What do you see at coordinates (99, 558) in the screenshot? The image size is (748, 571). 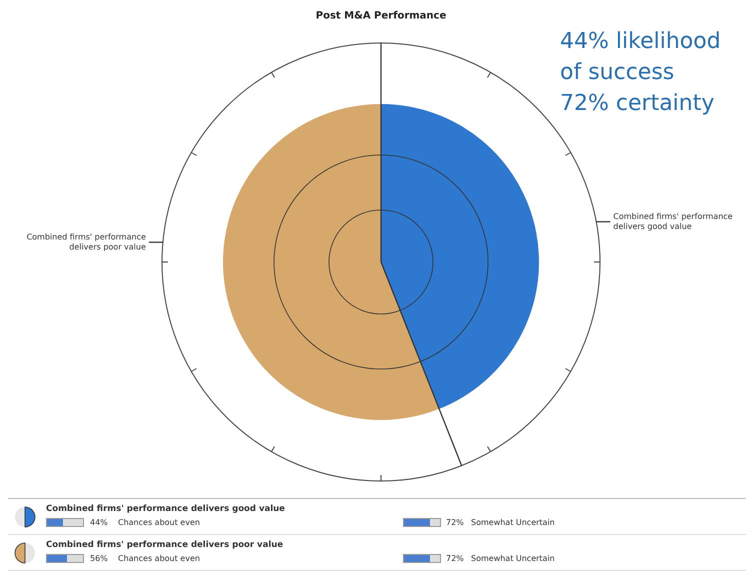 I see `text: 56%` at bounding box center [99, 558].